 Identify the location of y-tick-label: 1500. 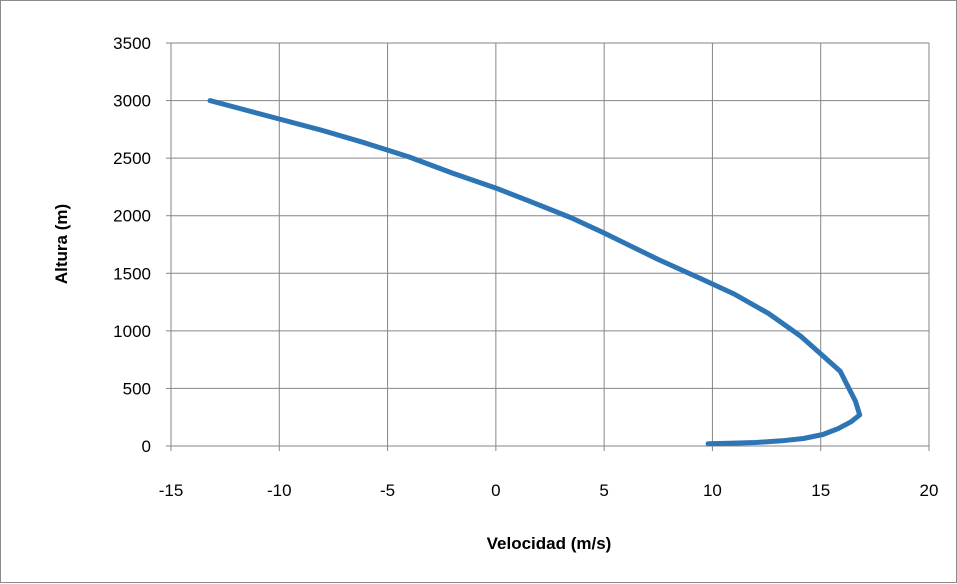
(132, 273).